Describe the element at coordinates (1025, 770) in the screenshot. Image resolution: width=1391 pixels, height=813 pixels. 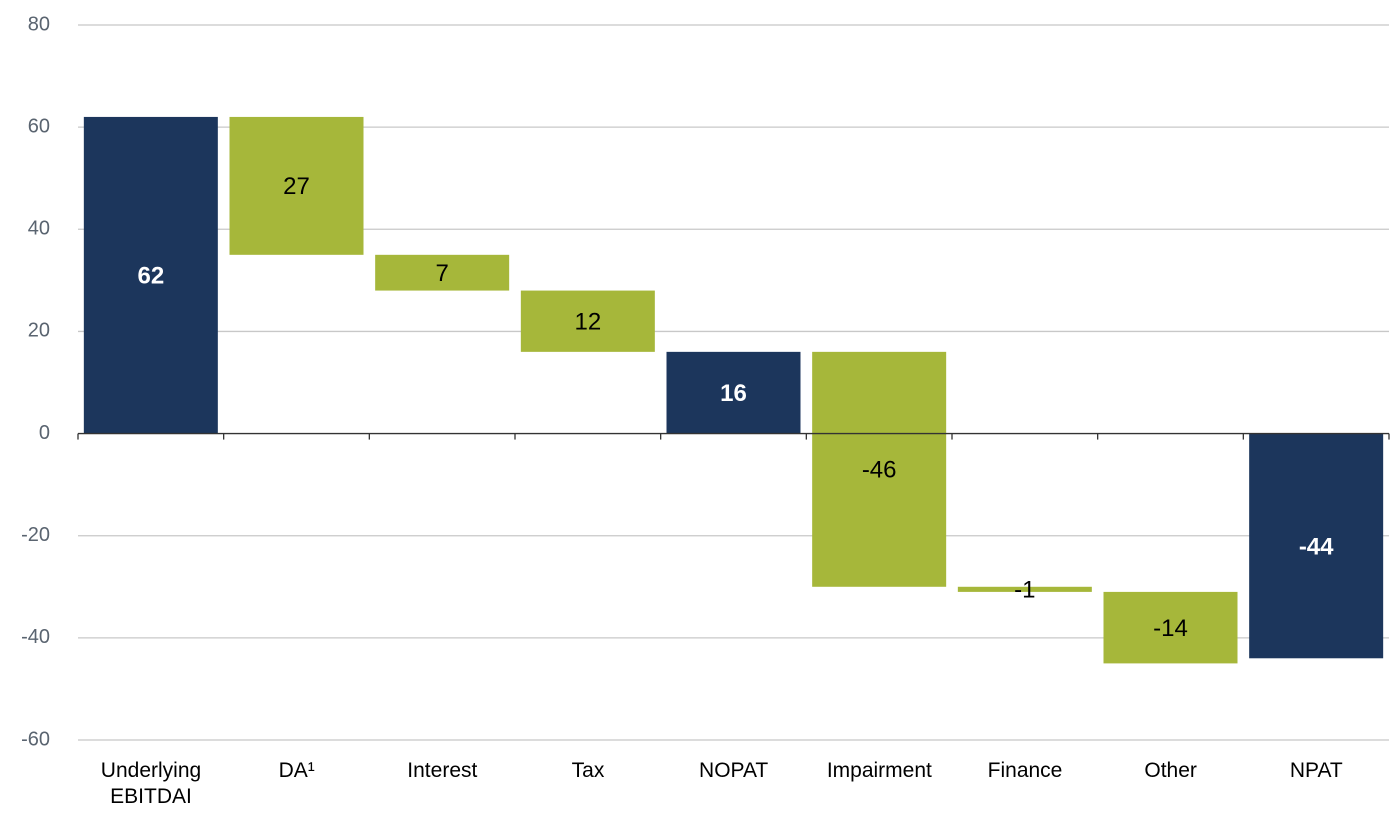
I see `x-tick-label: Finance` at that location.